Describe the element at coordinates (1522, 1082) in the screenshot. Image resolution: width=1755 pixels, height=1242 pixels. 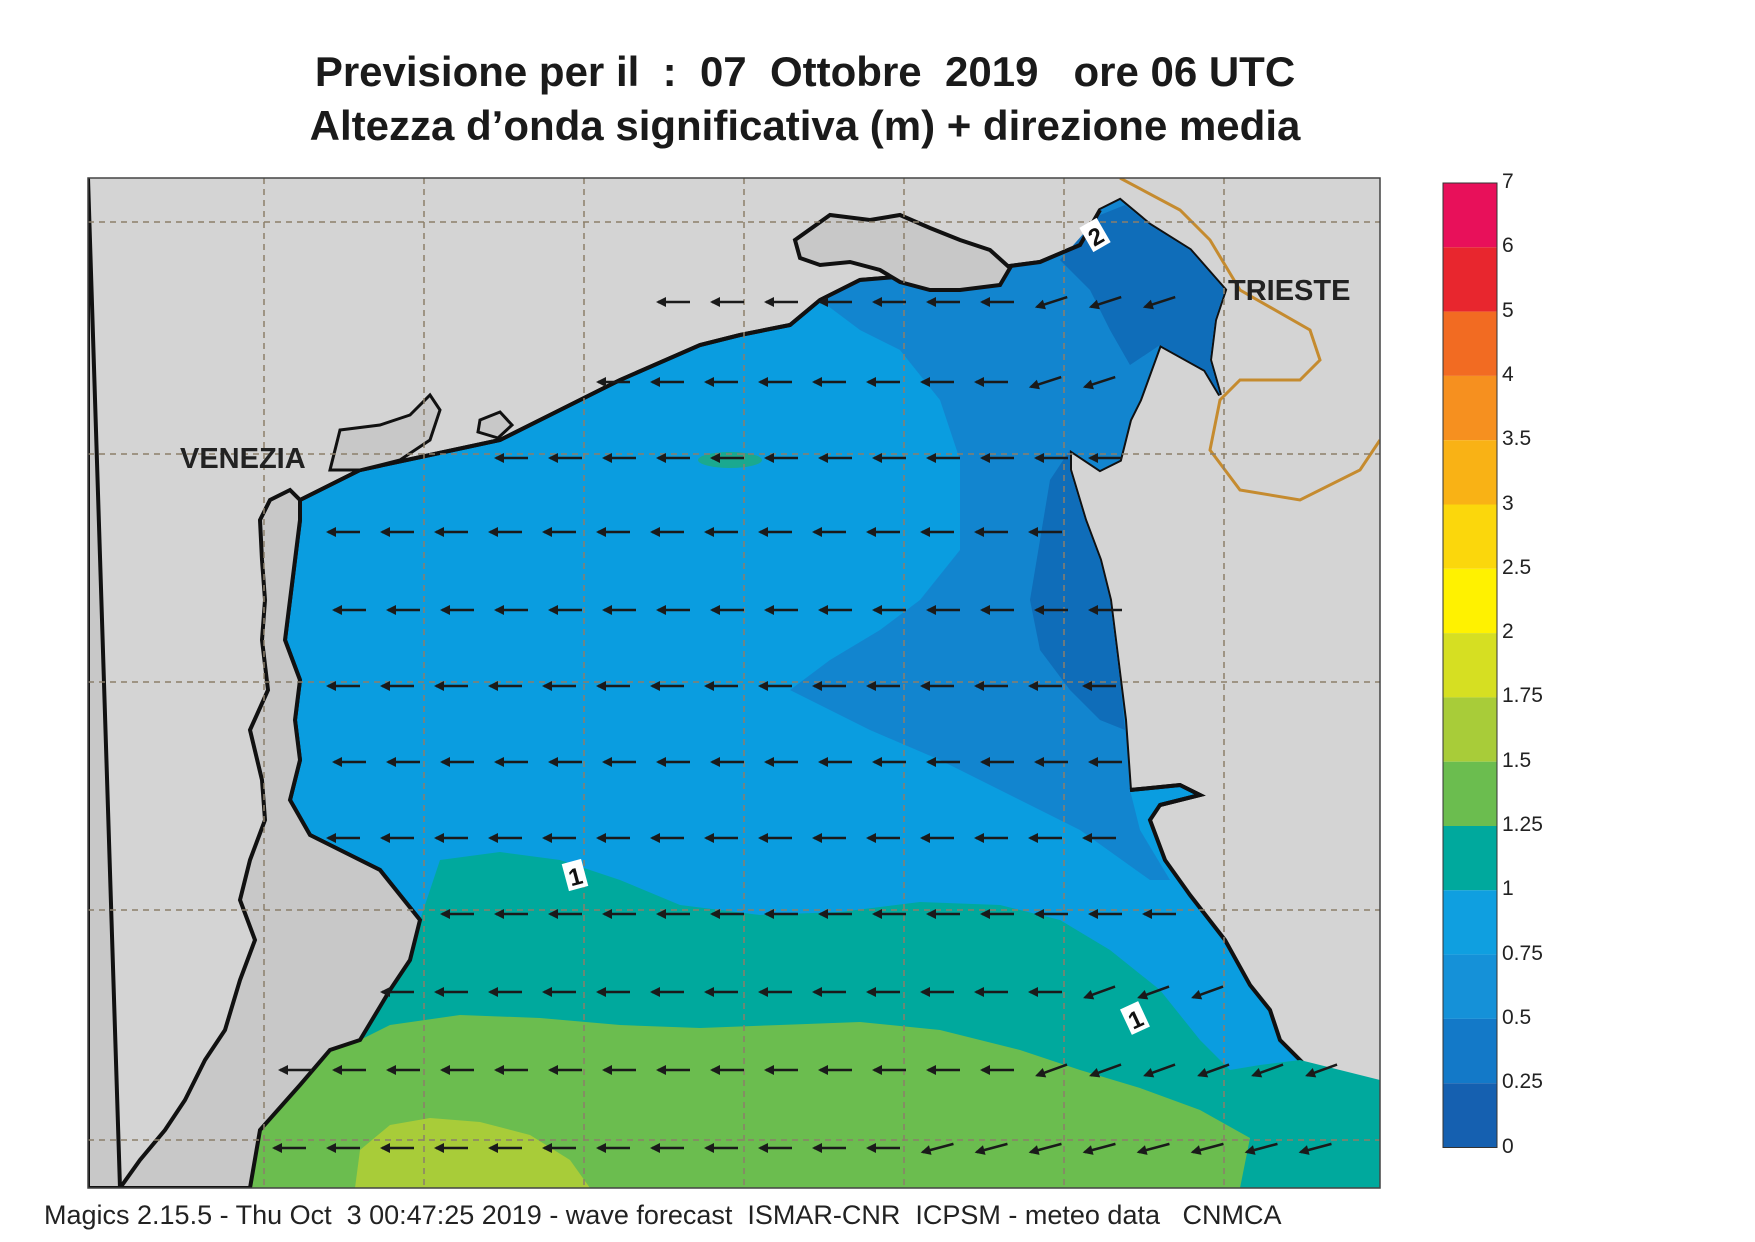
I see `legend-label: 0.25` at that location.